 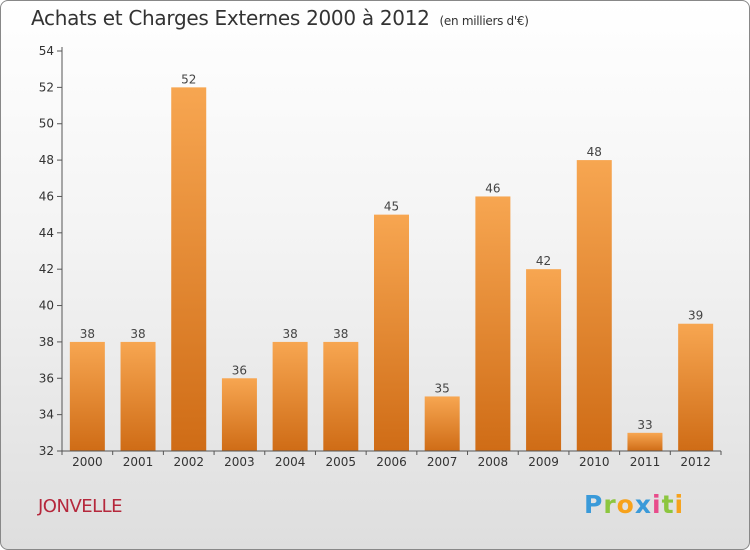 What do you see at coordinates (610, 504) in the screenshot?
I see `logo-letter: r` at bounding box center [610, 504].